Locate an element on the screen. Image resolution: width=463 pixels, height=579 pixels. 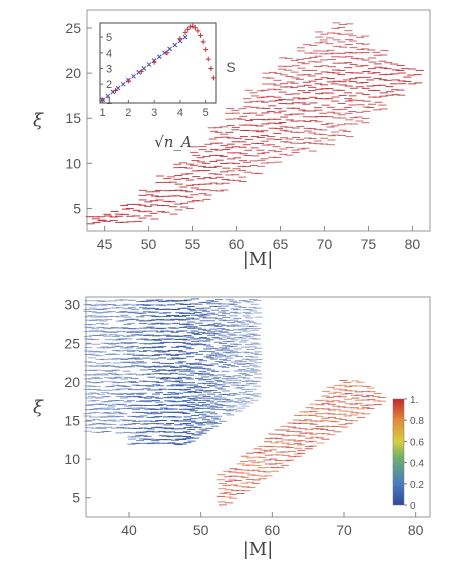
inset-y-axis-label: S is located at coordinates (230, 67).